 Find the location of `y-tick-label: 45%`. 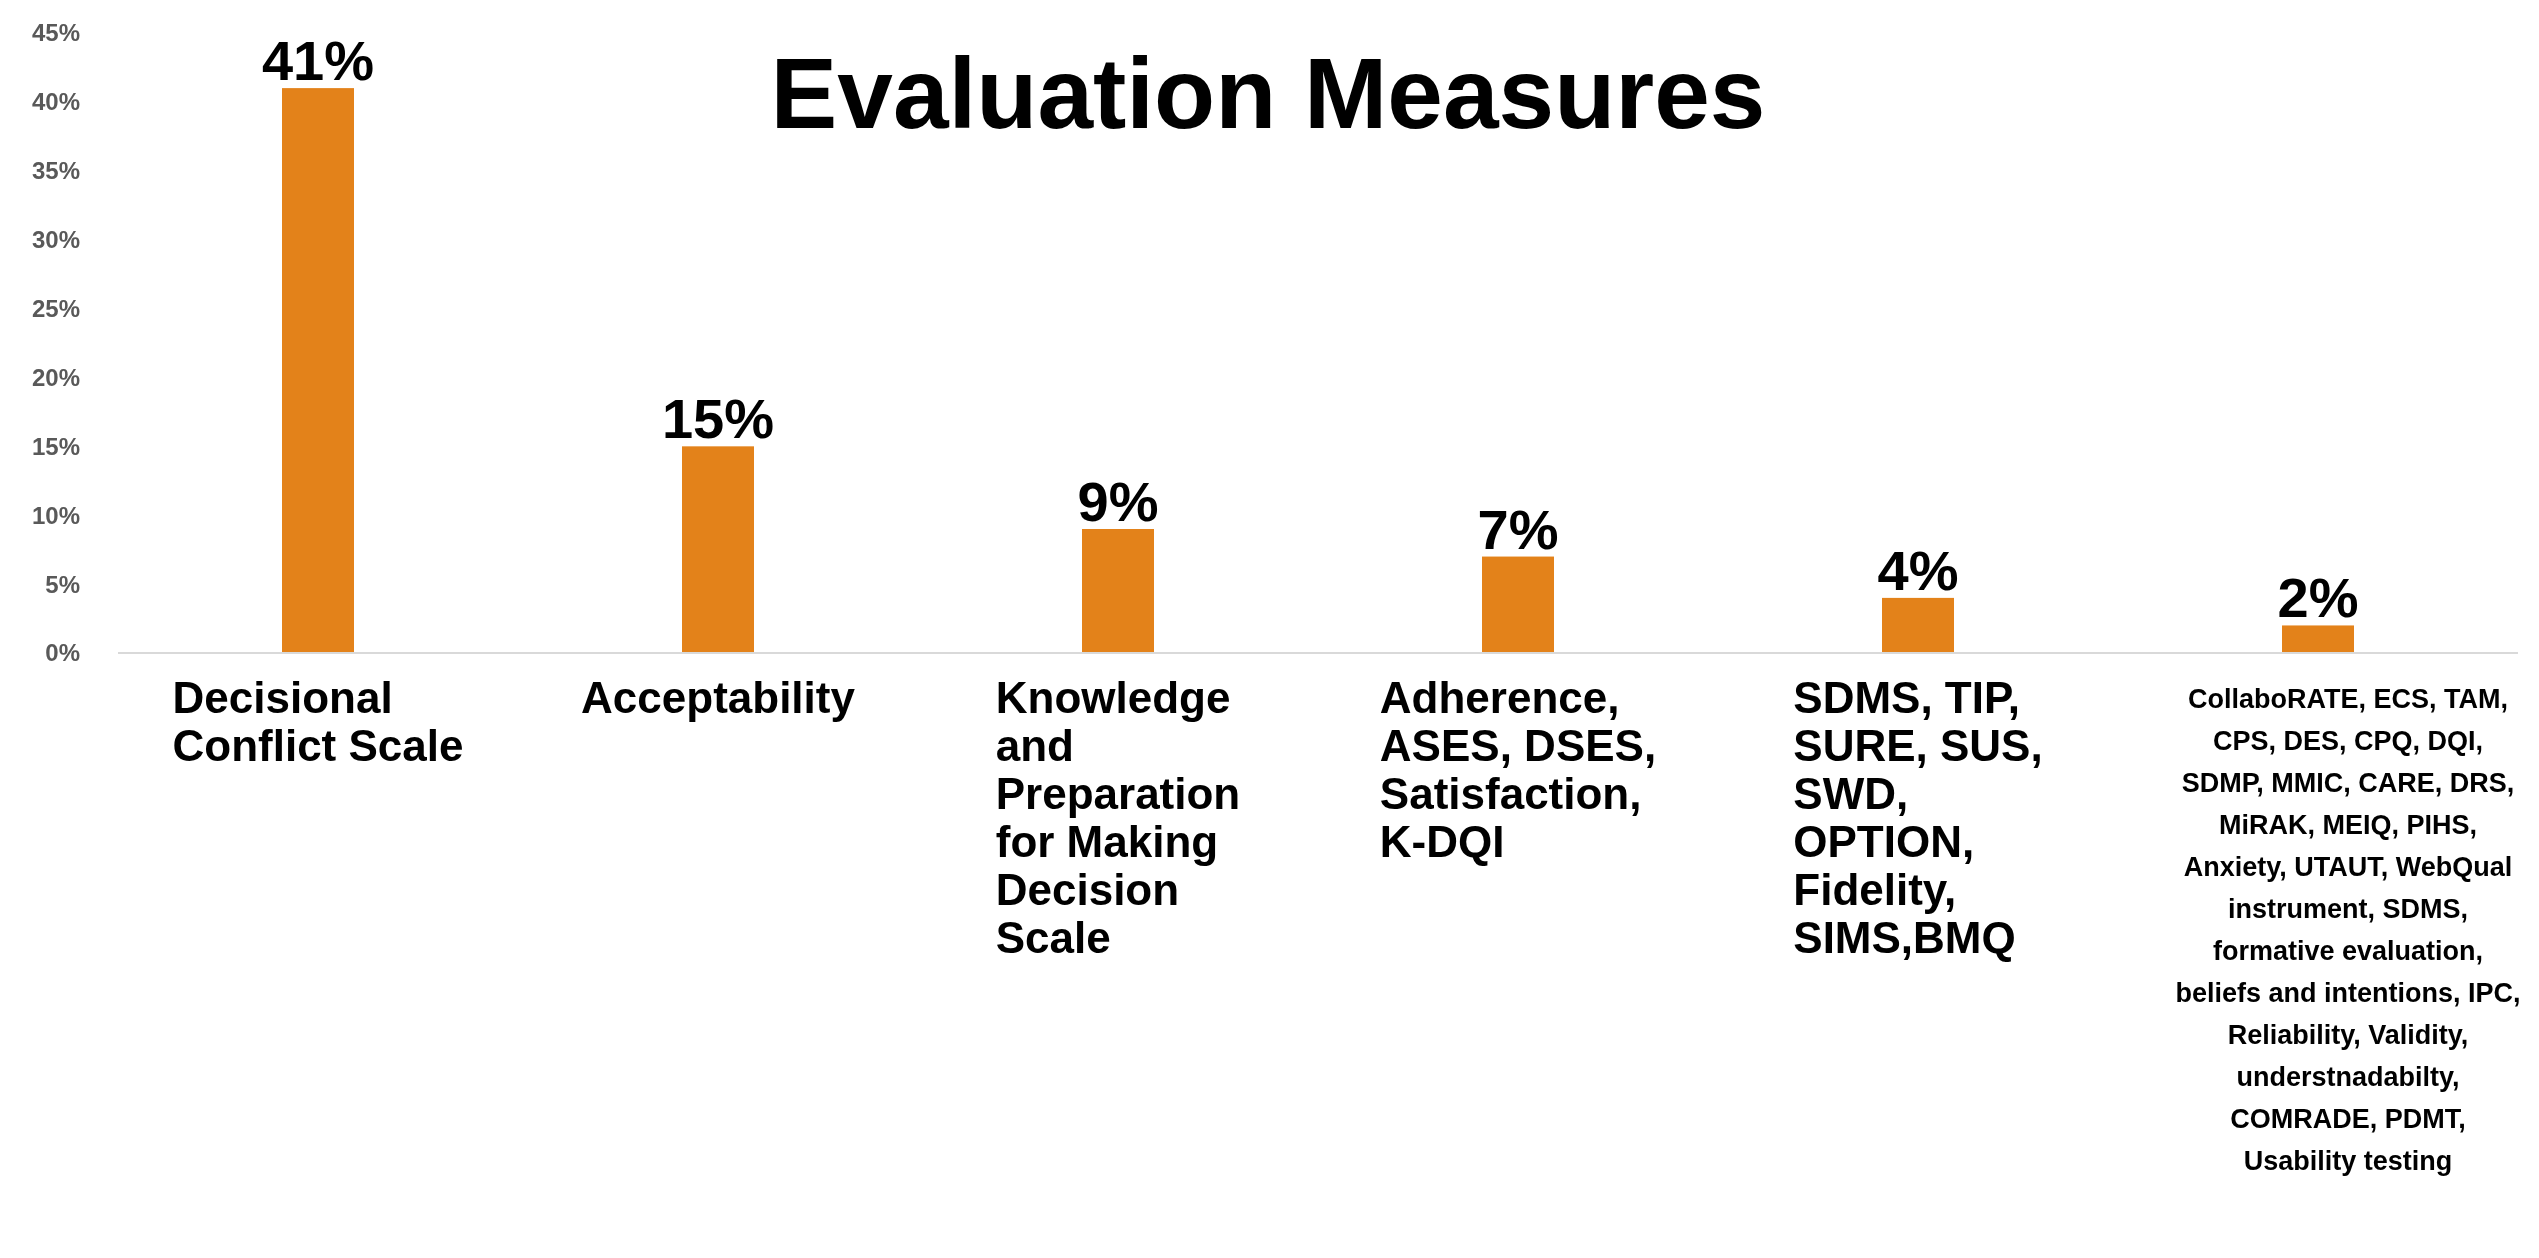

y-tick-label: 45% is located at coordinates (55, 33).